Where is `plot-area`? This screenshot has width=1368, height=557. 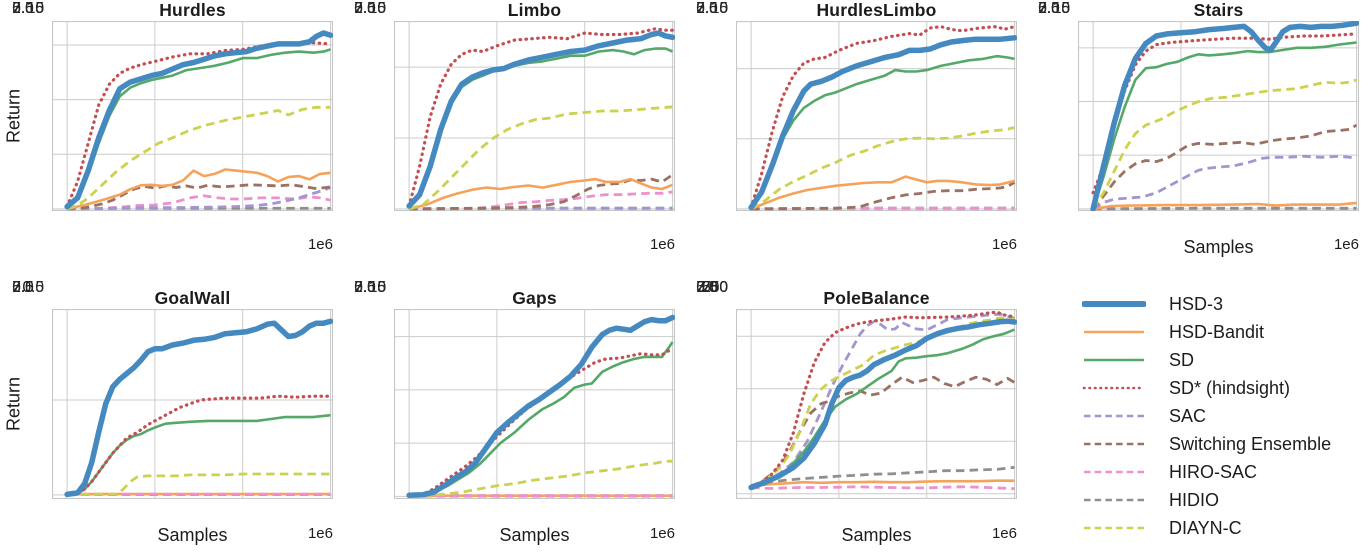
plot-area is located at coordinates (876, 404).